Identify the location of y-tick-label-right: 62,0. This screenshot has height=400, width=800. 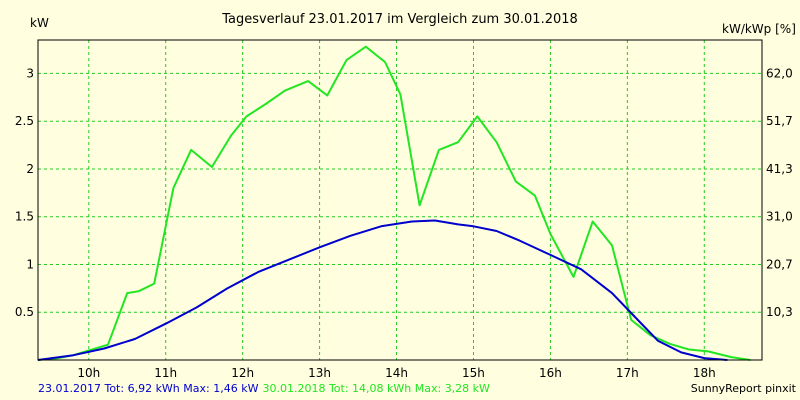
(779, 73).